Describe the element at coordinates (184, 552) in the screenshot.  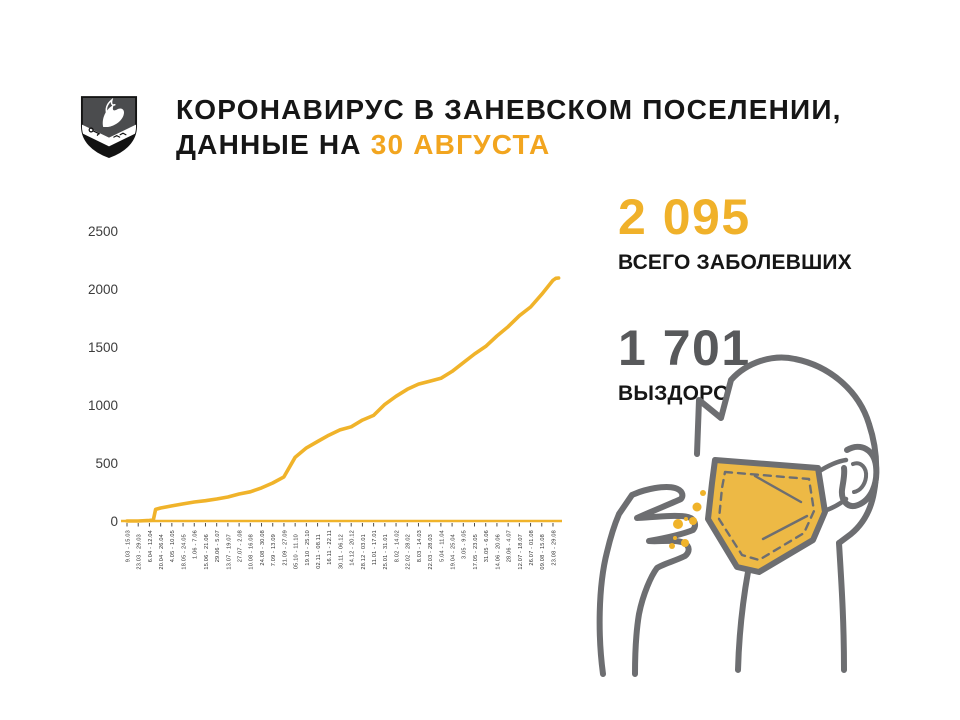
I see `svg-text: 18.05 - 24.05` at that location.